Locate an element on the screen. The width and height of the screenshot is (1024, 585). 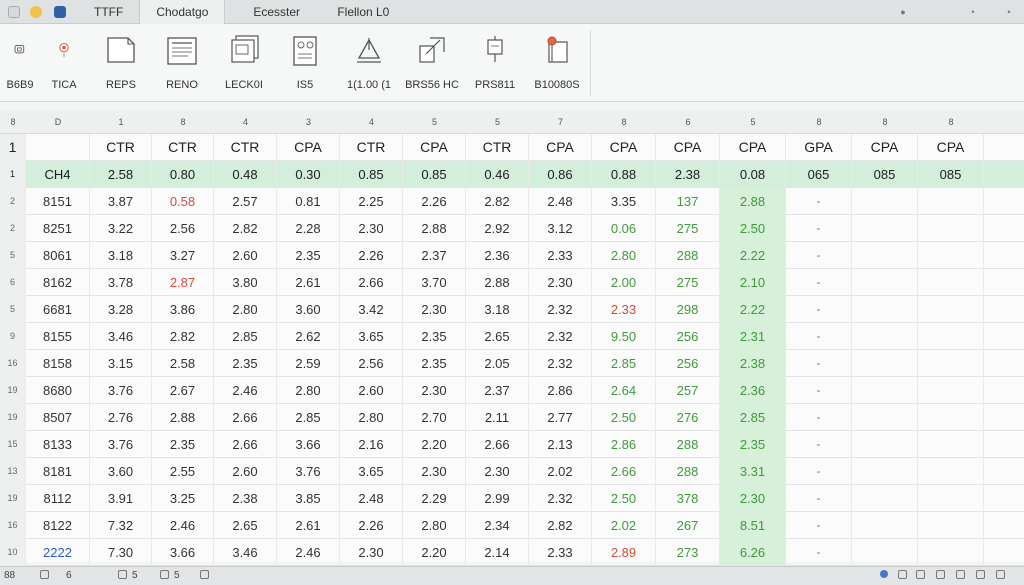
grid-cell: 2.92 is located at coordinates (497, 228).